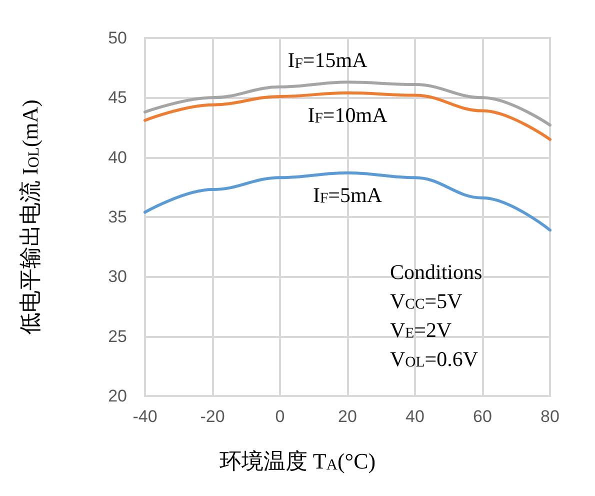 This screenshot has height=496, width=595. I want to click on x-tick-label: 40, so click(415, 416).